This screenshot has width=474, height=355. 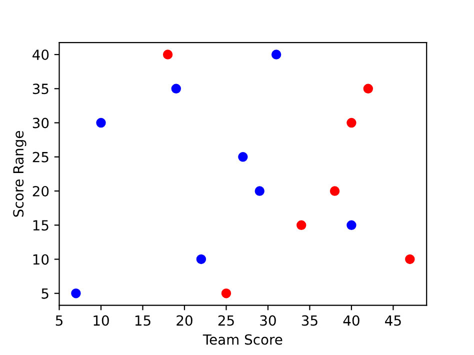 I want to click on y-tick-label: 35, so click(x=40, y=89).